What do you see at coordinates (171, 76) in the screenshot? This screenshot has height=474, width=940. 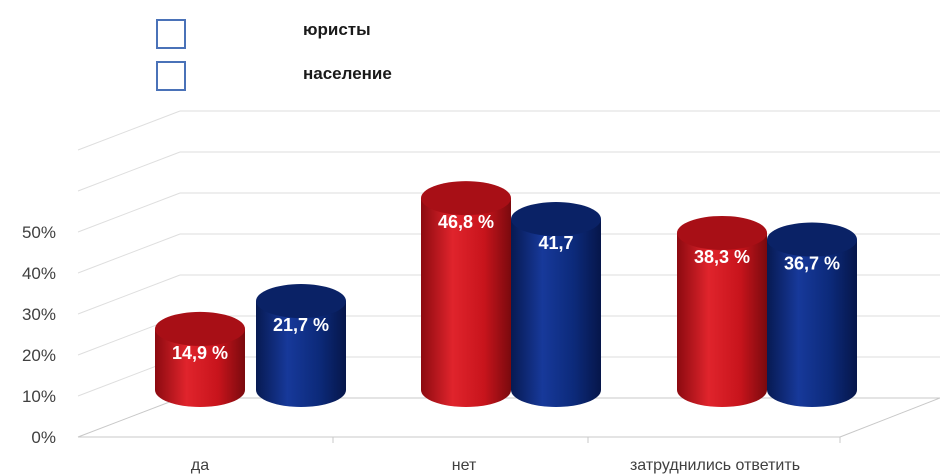 I see `legend-swatch-population` at bounding box center [171, 76].